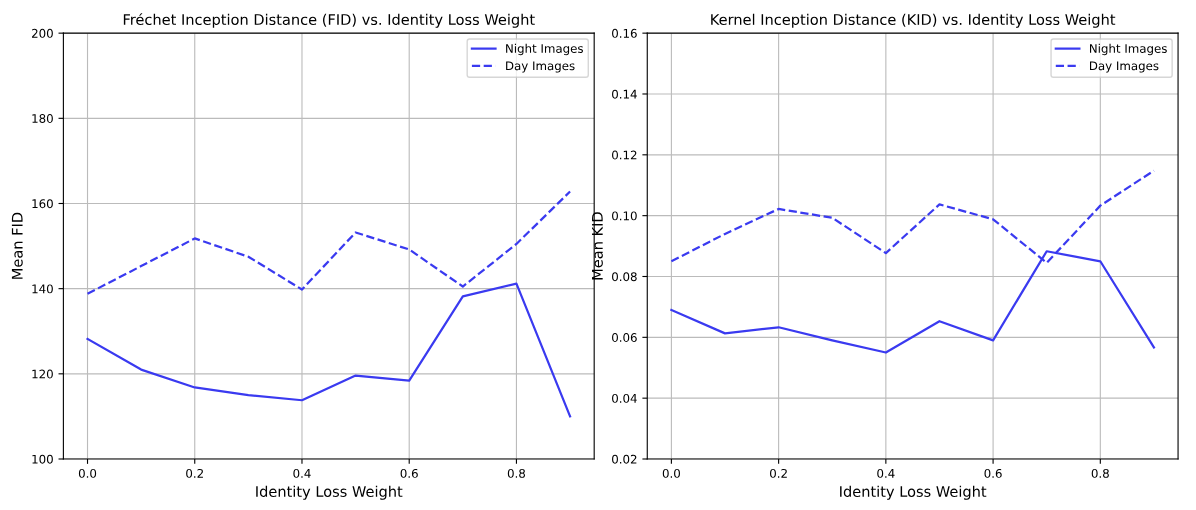  I want to click on chart-title: Fréchet Inception Distance (FID) vs. Identity Loss Weight, so click(329, 20).